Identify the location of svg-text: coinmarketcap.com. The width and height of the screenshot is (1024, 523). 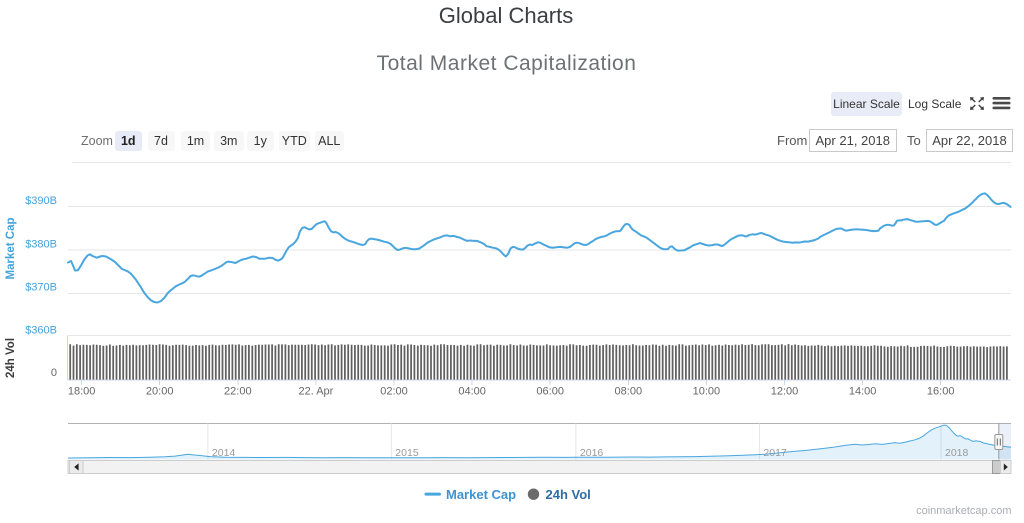
(963, 511).